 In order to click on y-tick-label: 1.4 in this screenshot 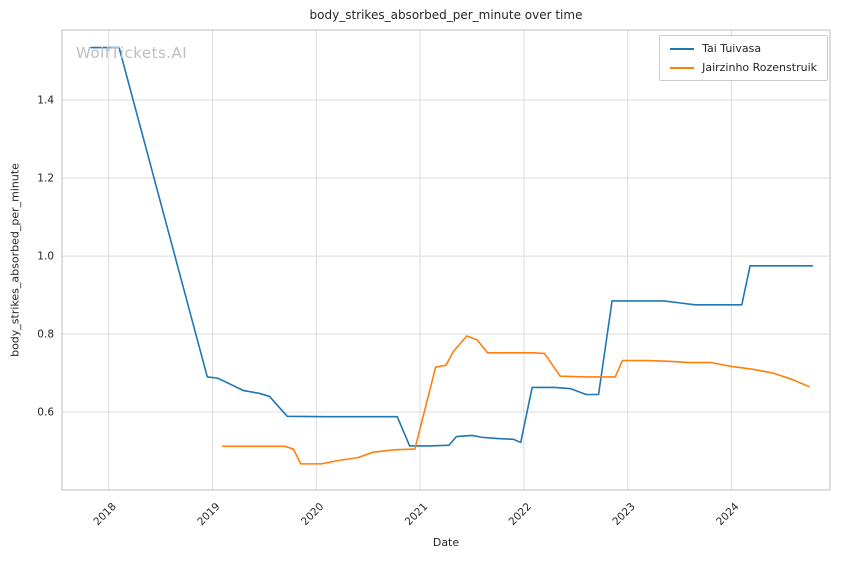, I will do `click(45, 101)`.